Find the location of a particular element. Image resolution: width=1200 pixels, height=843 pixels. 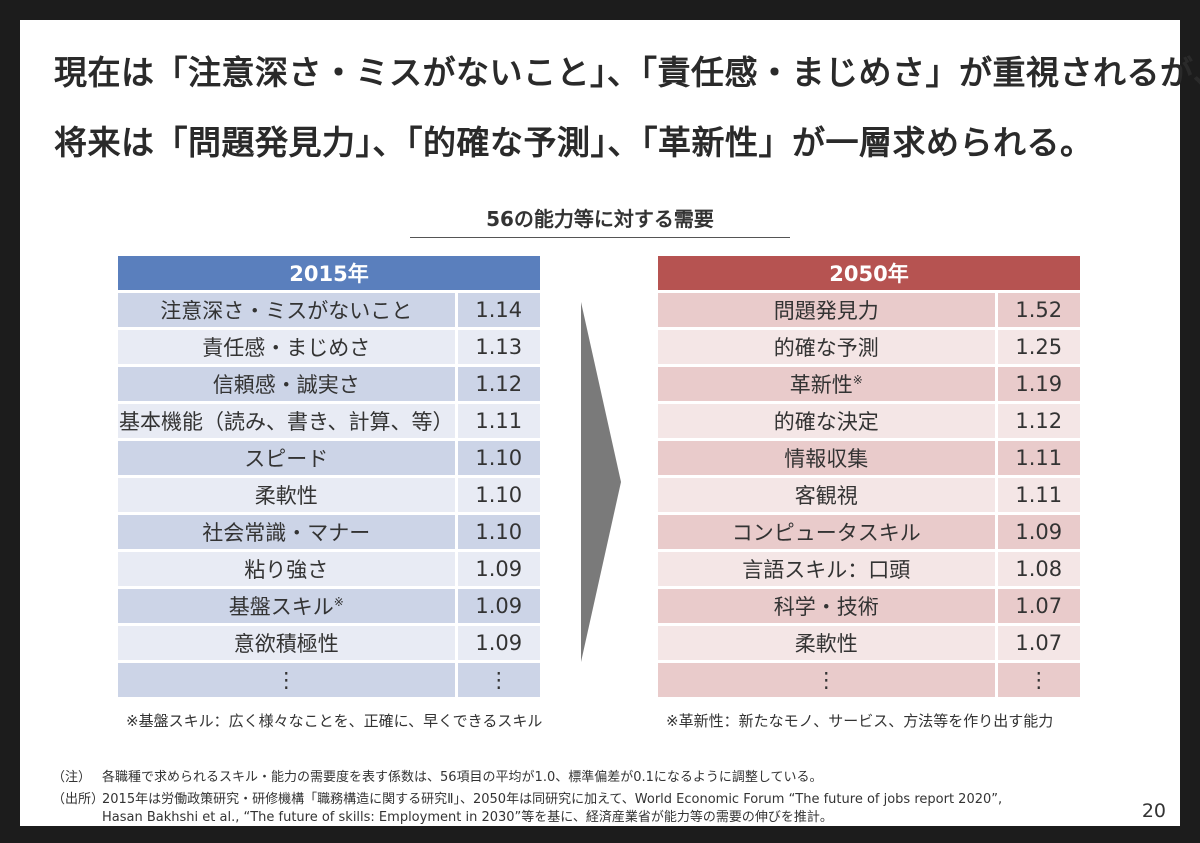

skill-value: 1.25 is located at coordinates (1037, 346).